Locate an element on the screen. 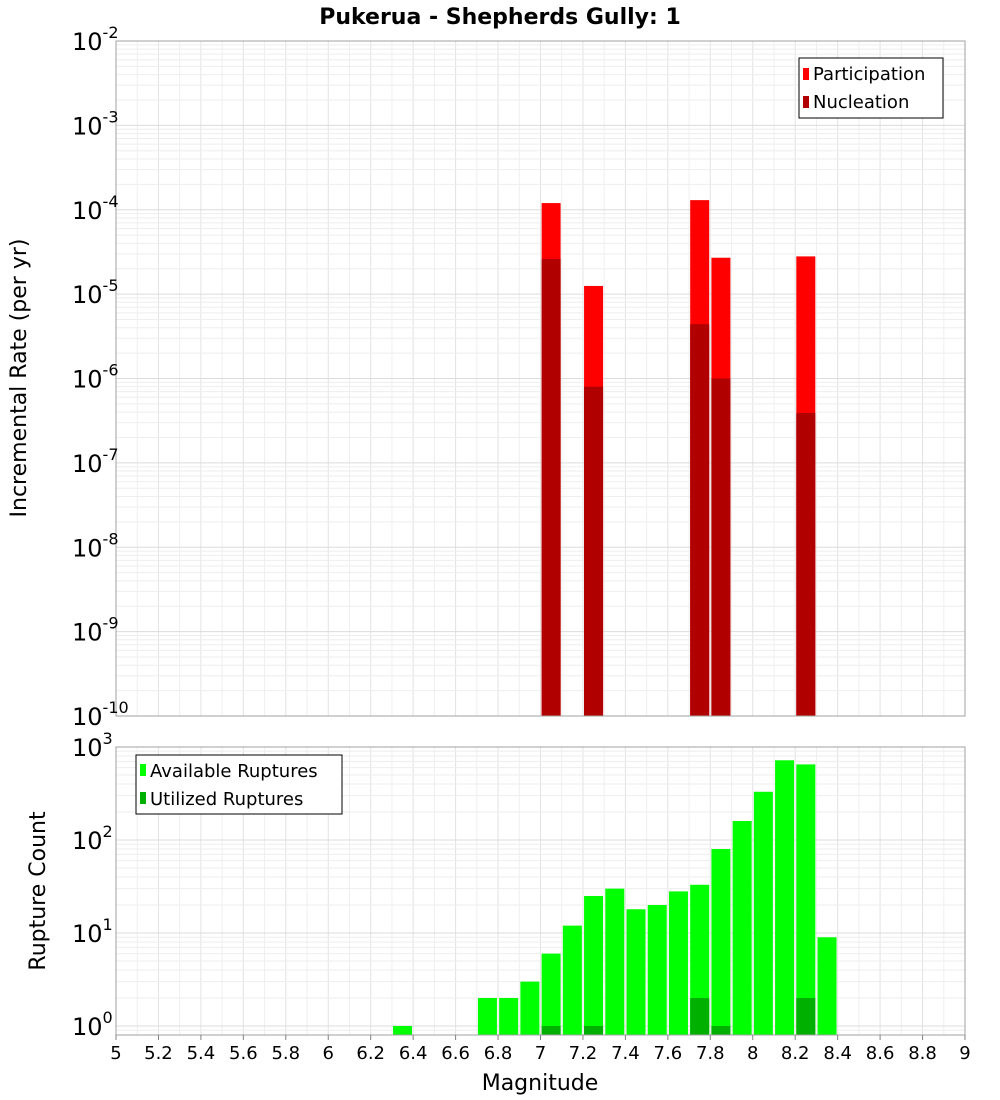 This screenshot has width=1000, height=1100. x-tick-label: 8.6 is located at coordinates (880, 1053).